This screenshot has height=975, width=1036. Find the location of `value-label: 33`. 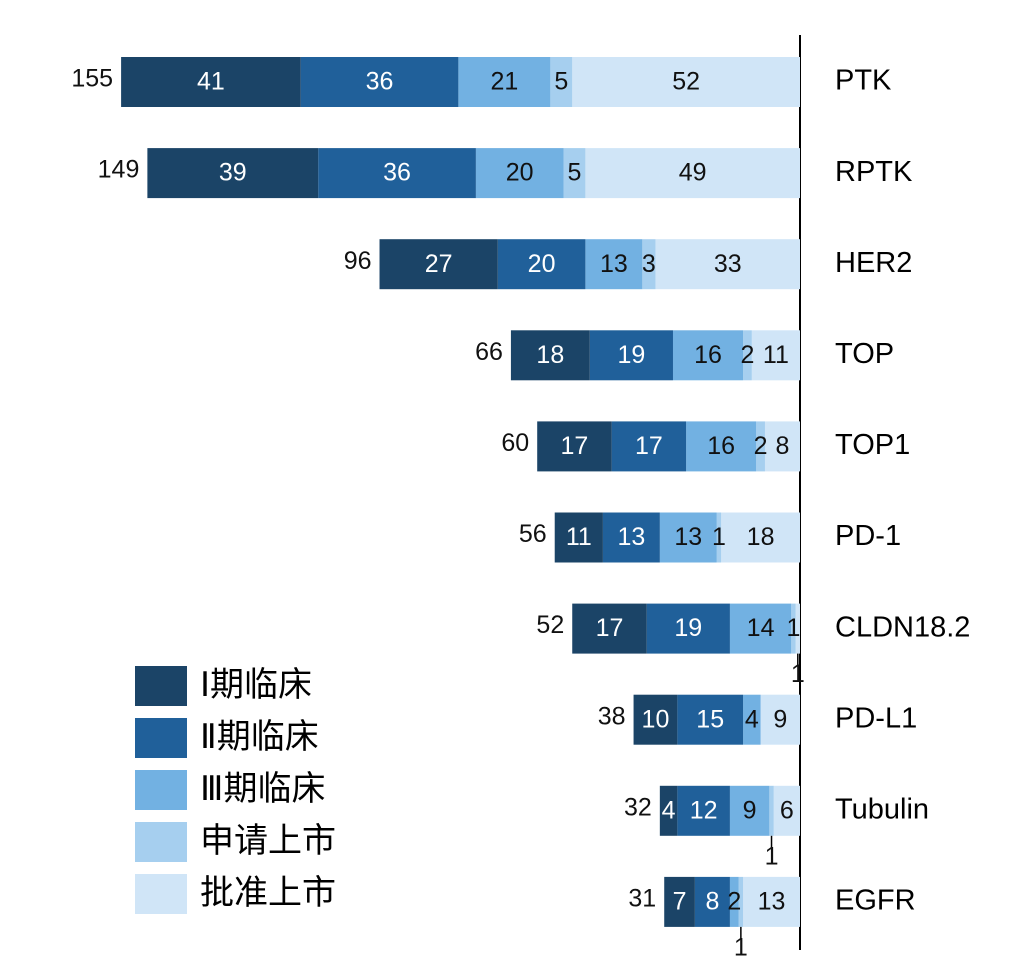

value-label: 33 is located at coordinates (728, 264).